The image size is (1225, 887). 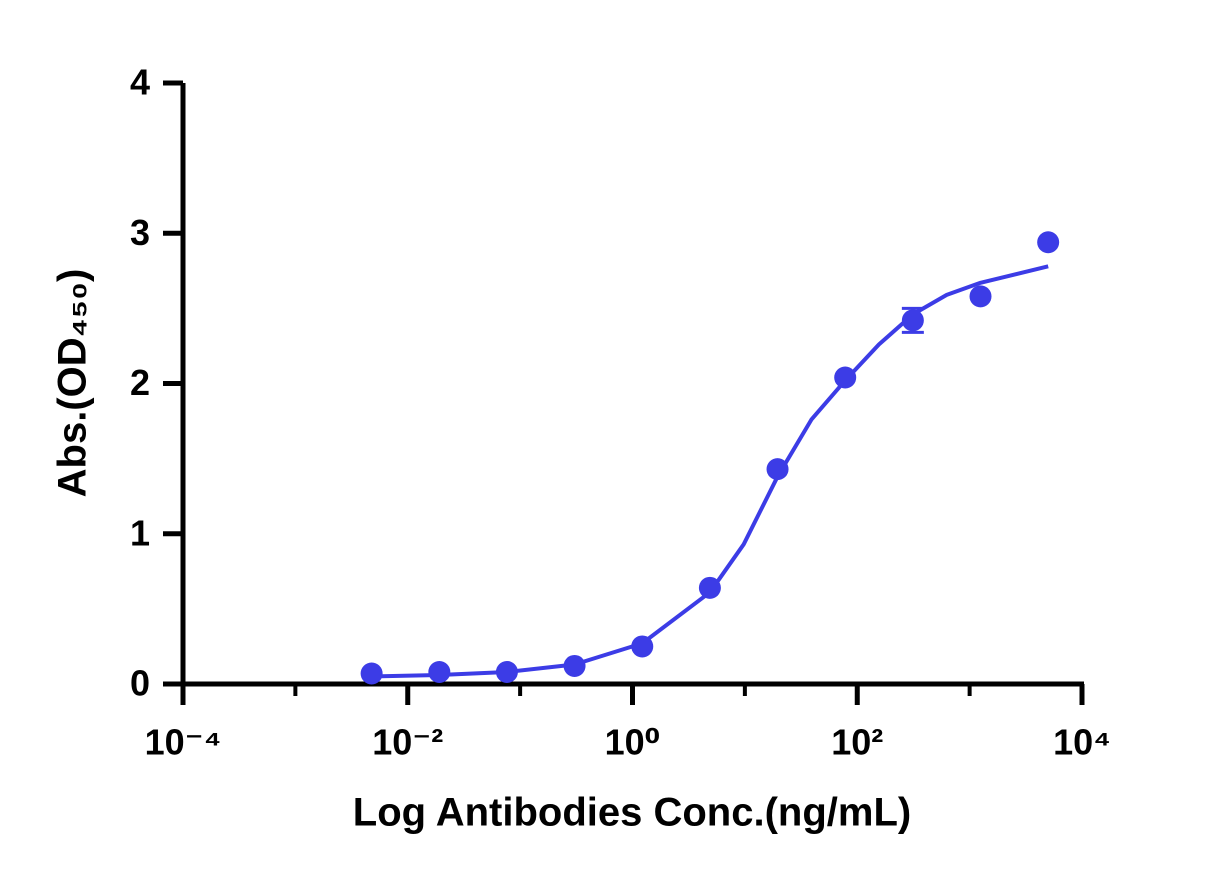 I want to click on y-tick-label: 4, so click(x=140, y=82).